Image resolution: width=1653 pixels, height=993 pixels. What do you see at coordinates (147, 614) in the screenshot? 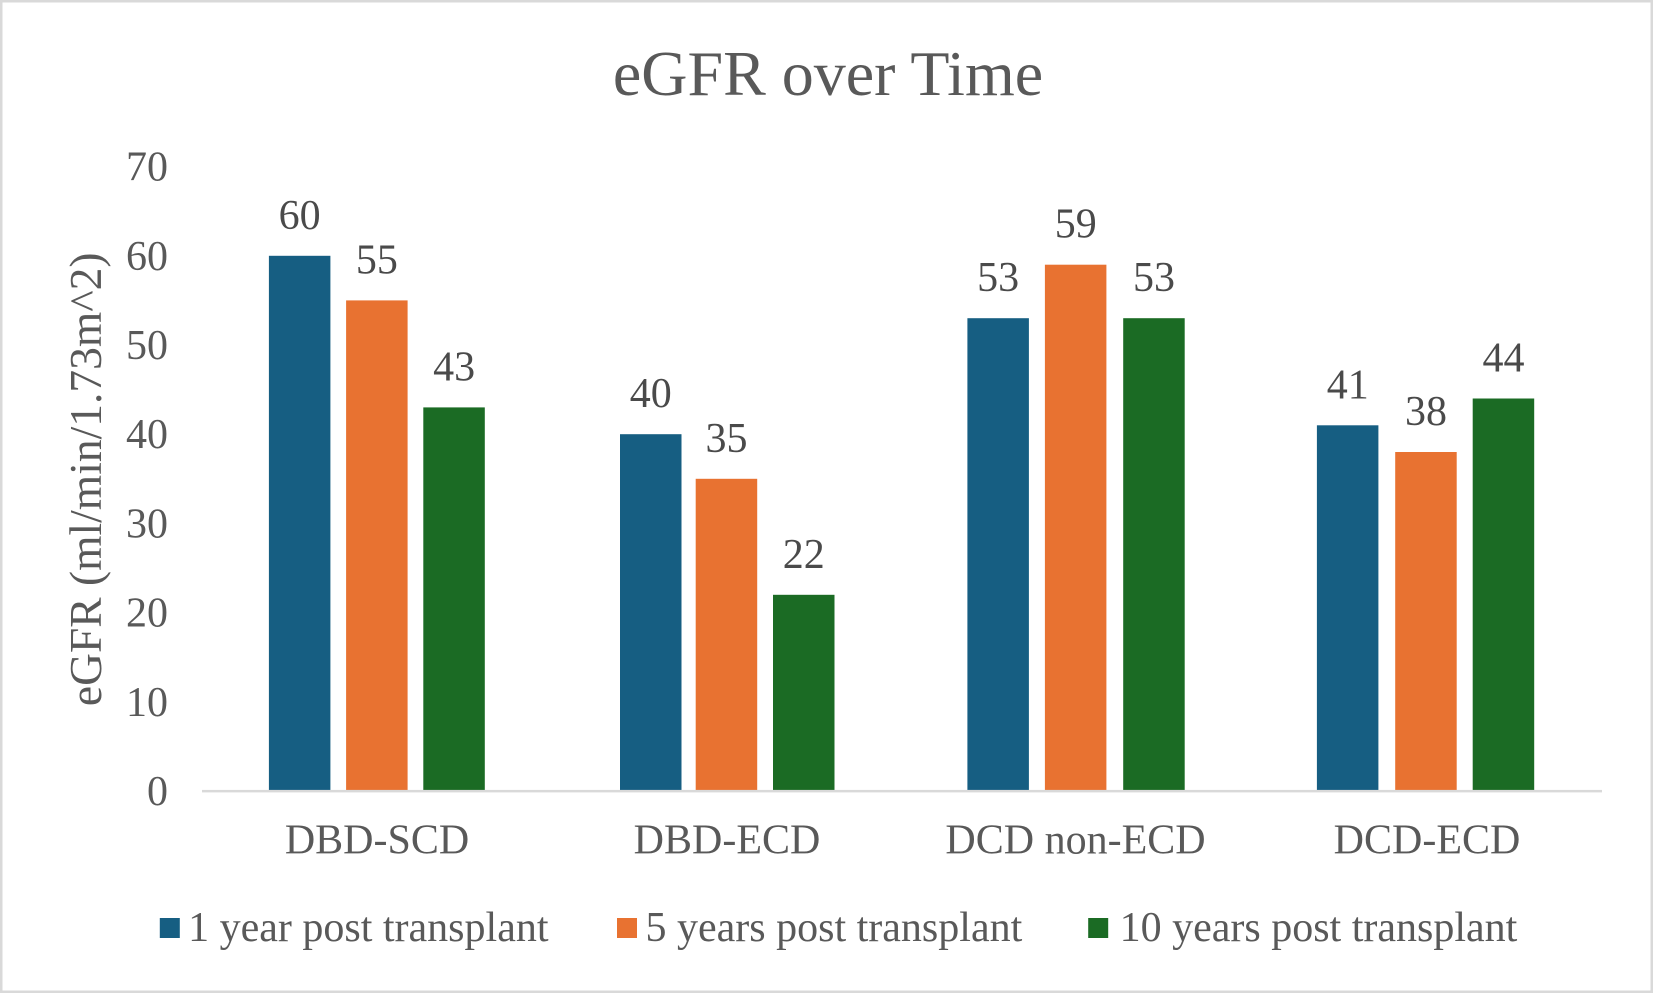
I see `svg-text: 20` at bounding box center [147, 614].